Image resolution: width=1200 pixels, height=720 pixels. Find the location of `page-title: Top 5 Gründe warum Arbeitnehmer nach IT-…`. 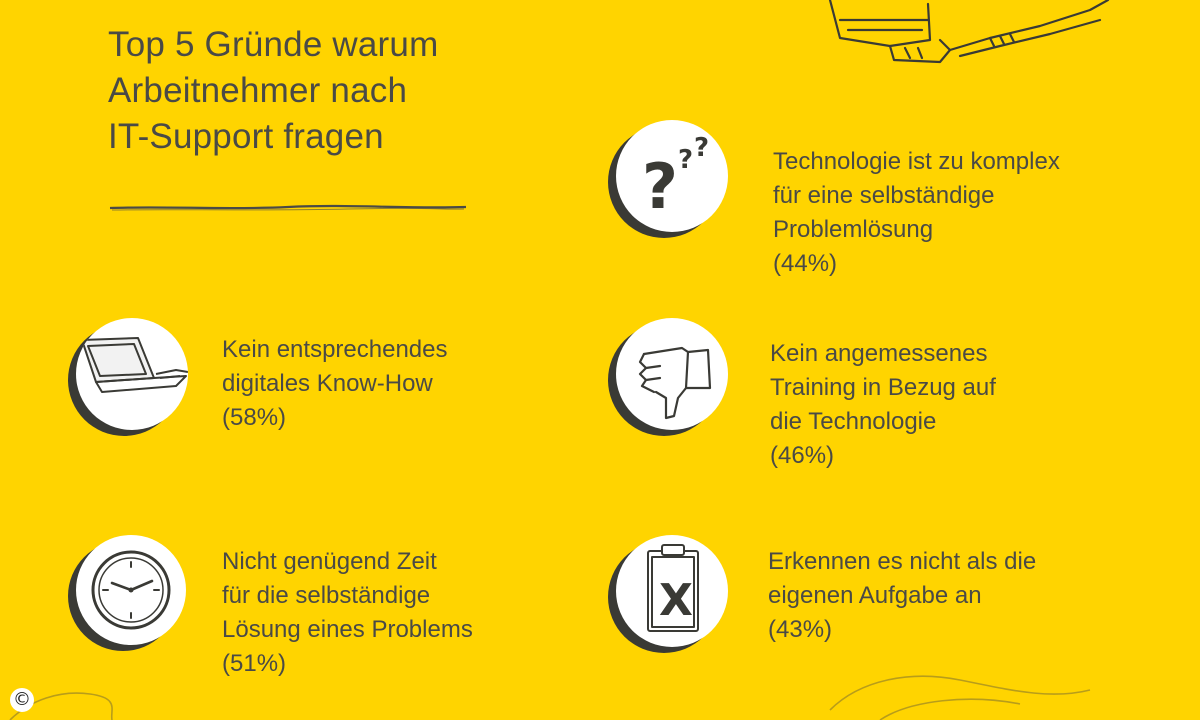

page-title: Top 5 Gründe warum Arbeitnehmer nach IT-… is located at coordinates (318, 91).